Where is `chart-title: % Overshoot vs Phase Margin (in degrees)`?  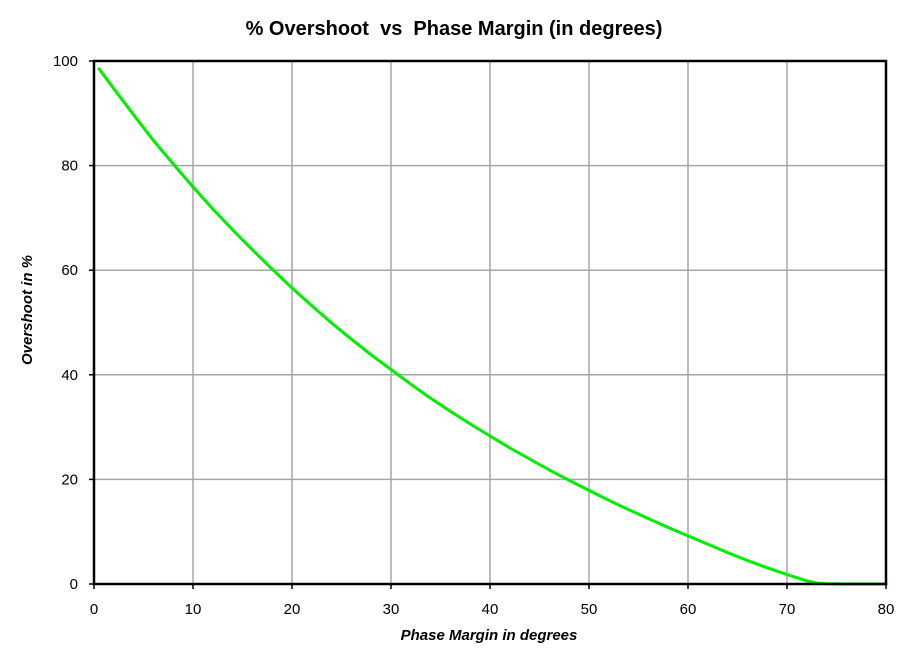 chart-title: % Overshoot vs Phase Margin (in degrees) is located at coordinates (454, 29).